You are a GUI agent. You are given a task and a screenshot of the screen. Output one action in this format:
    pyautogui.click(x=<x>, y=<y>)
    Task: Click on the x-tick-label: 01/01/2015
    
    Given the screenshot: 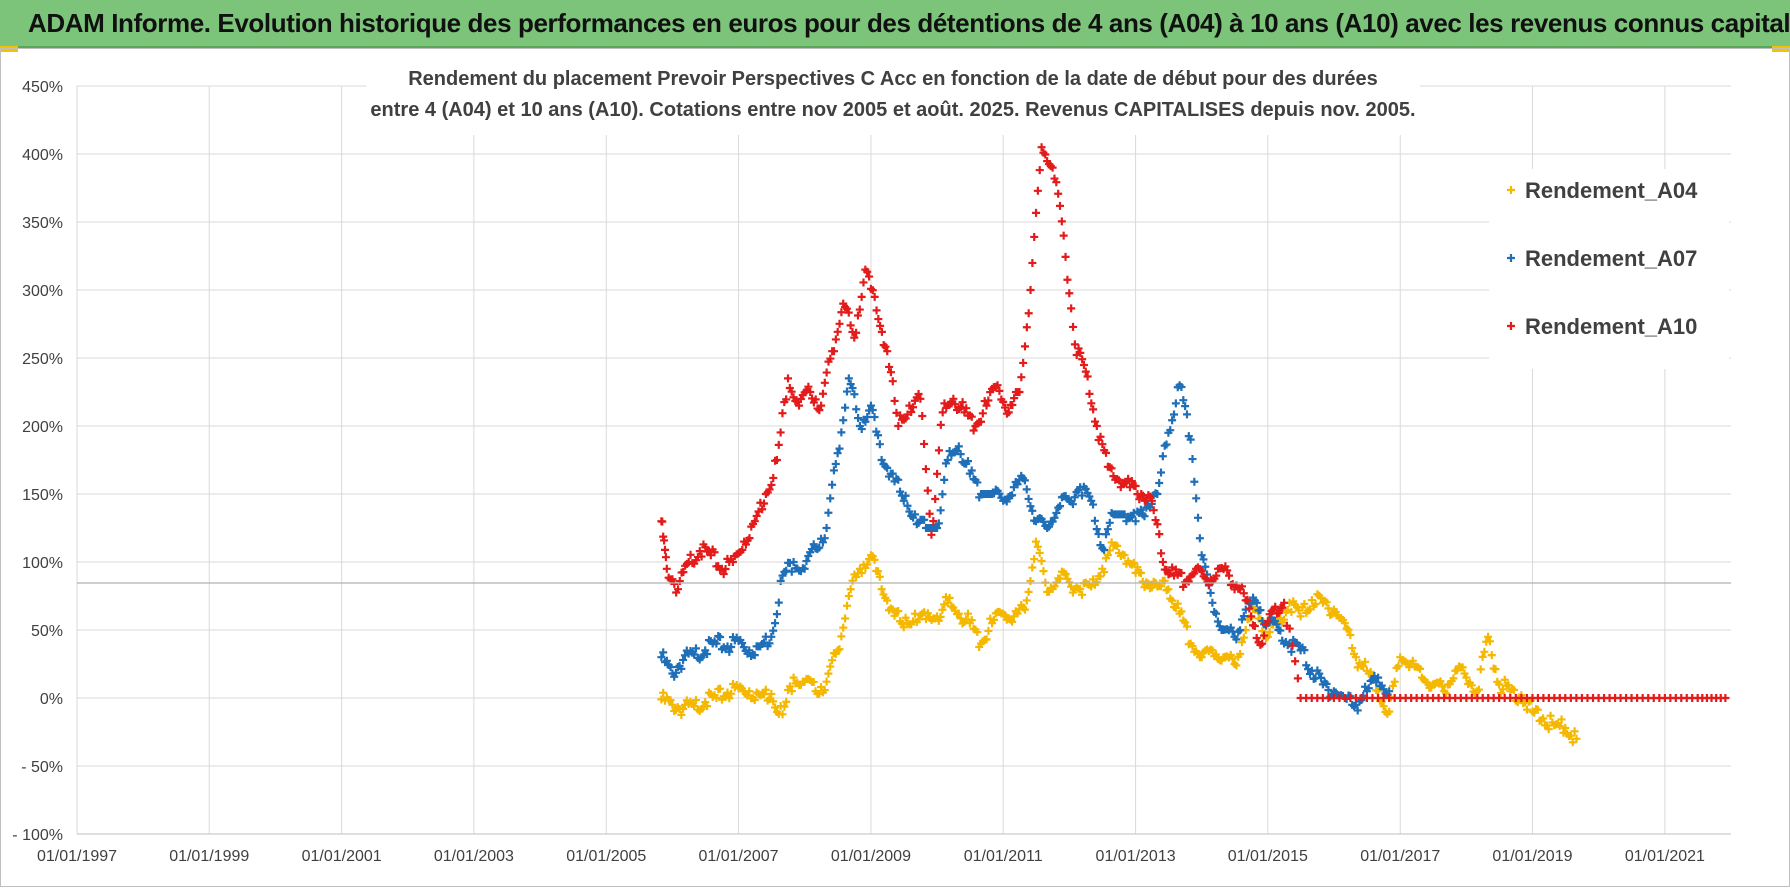 What is the action you would take?
    pyautogui.click(x=1268, y=856)
    